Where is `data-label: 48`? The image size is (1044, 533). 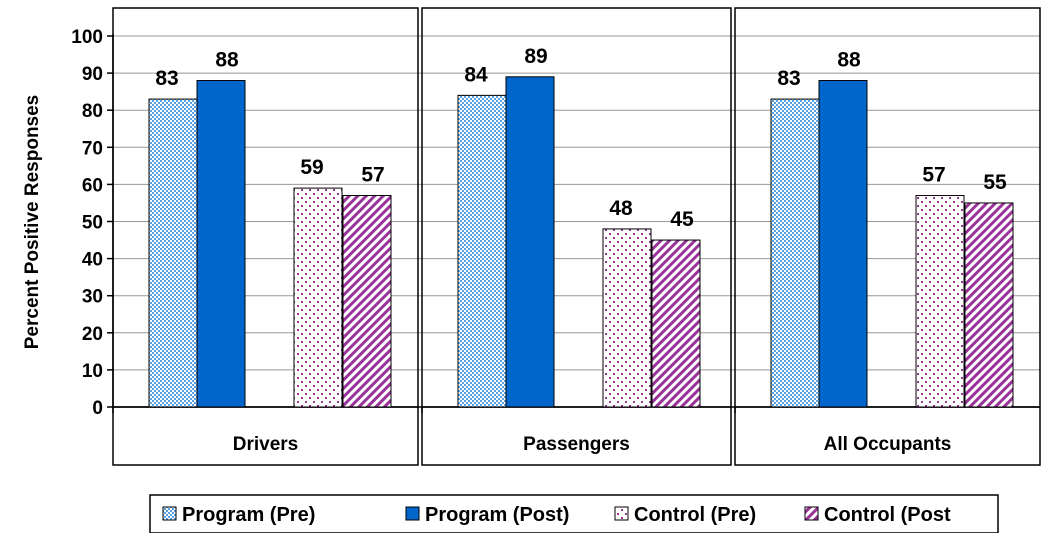 data-label: 48 is located at coordinates (621, 208).